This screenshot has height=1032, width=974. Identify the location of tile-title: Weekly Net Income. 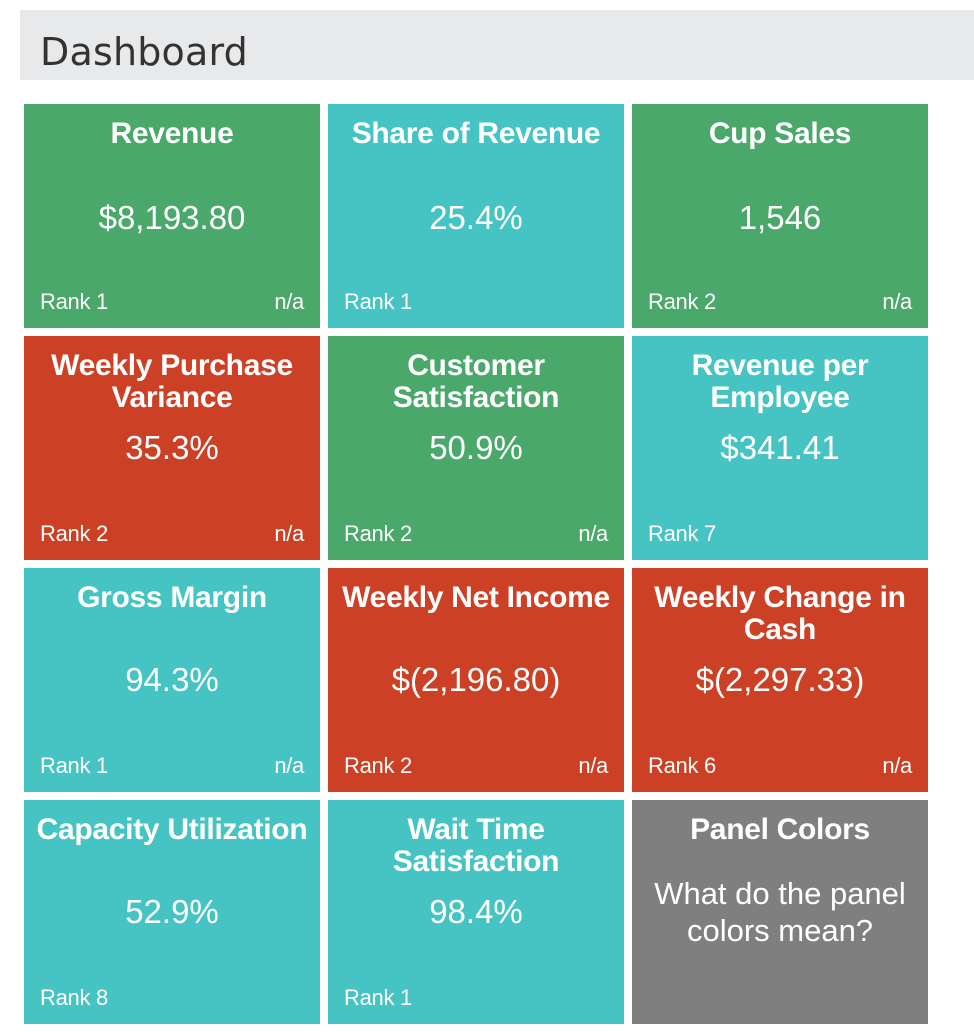
(476, 597).